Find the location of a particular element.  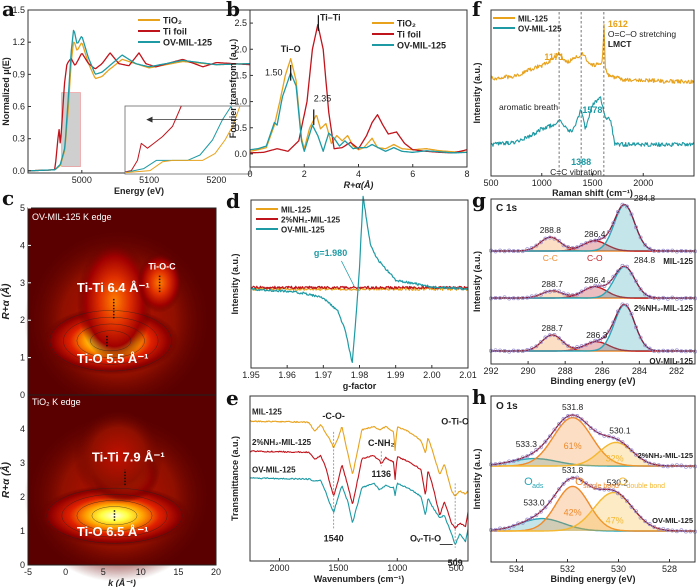

annotation-1612: 1612 is located at coordinates (618, 24).